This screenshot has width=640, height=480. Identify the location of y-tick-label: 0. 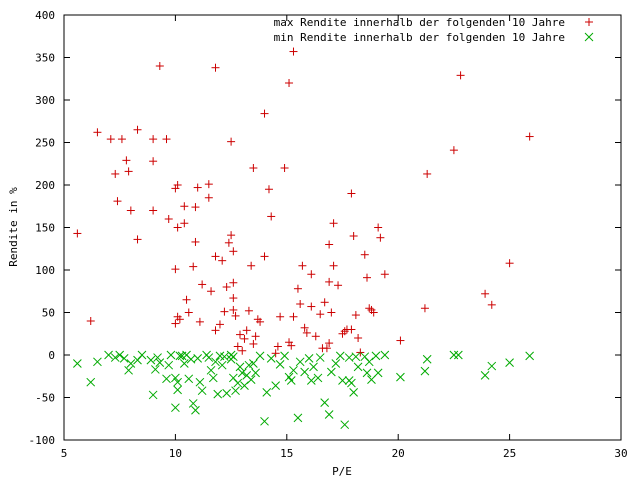
(51, 355).